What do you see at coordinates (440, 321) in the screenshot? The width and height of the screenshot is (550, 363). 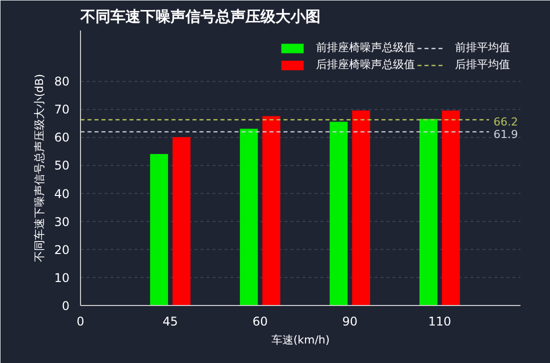 I see `x-tick-label: 110` at bounding box center [440, 321].